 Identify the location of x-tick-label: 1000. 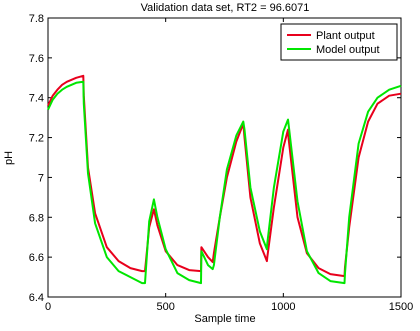
(283, 307).